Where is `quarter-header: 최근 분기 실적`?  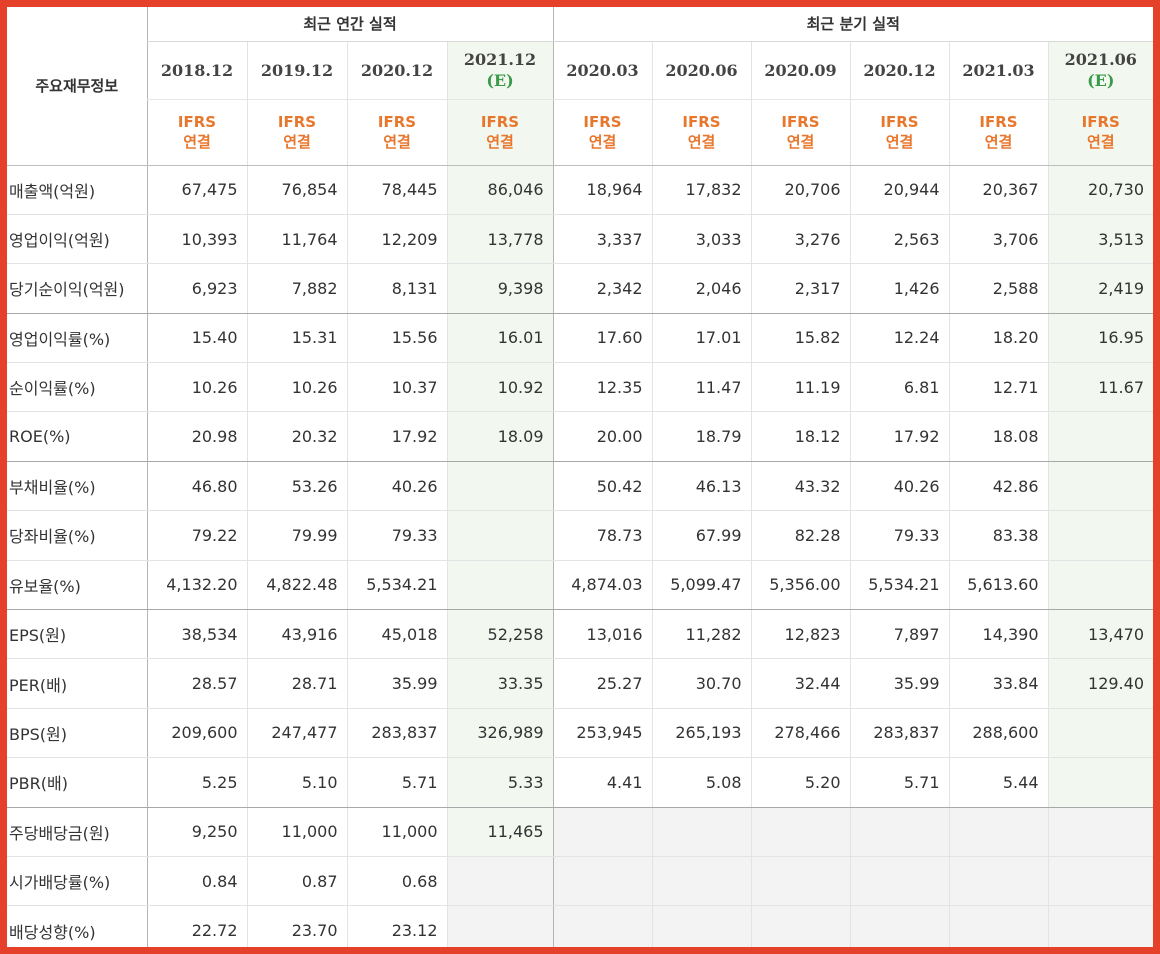
quarter-header: 최근 분기 실적 is located at coordinates (852, 24).